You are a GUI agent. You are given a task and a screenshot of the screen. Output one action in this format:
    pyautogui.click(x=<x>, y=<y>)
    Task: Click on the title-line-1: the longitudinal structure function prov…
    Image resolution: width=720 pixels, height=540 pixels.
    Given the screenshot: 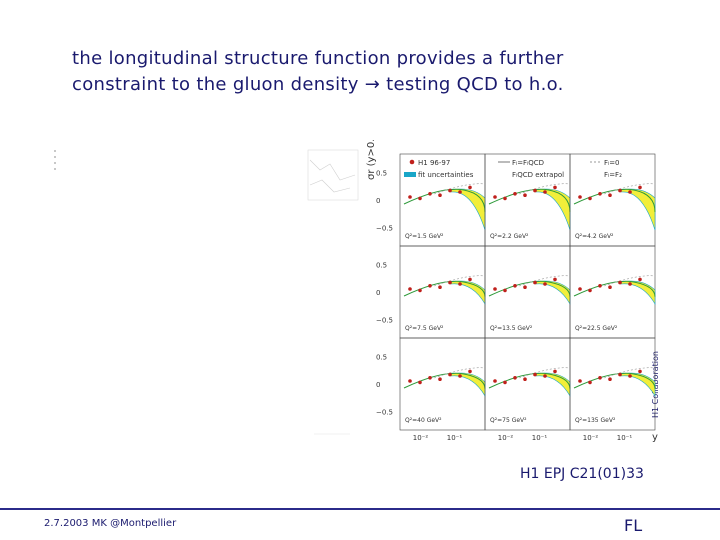 What is the action you would take?
    pyautogui.click(x=318, y=58)
    